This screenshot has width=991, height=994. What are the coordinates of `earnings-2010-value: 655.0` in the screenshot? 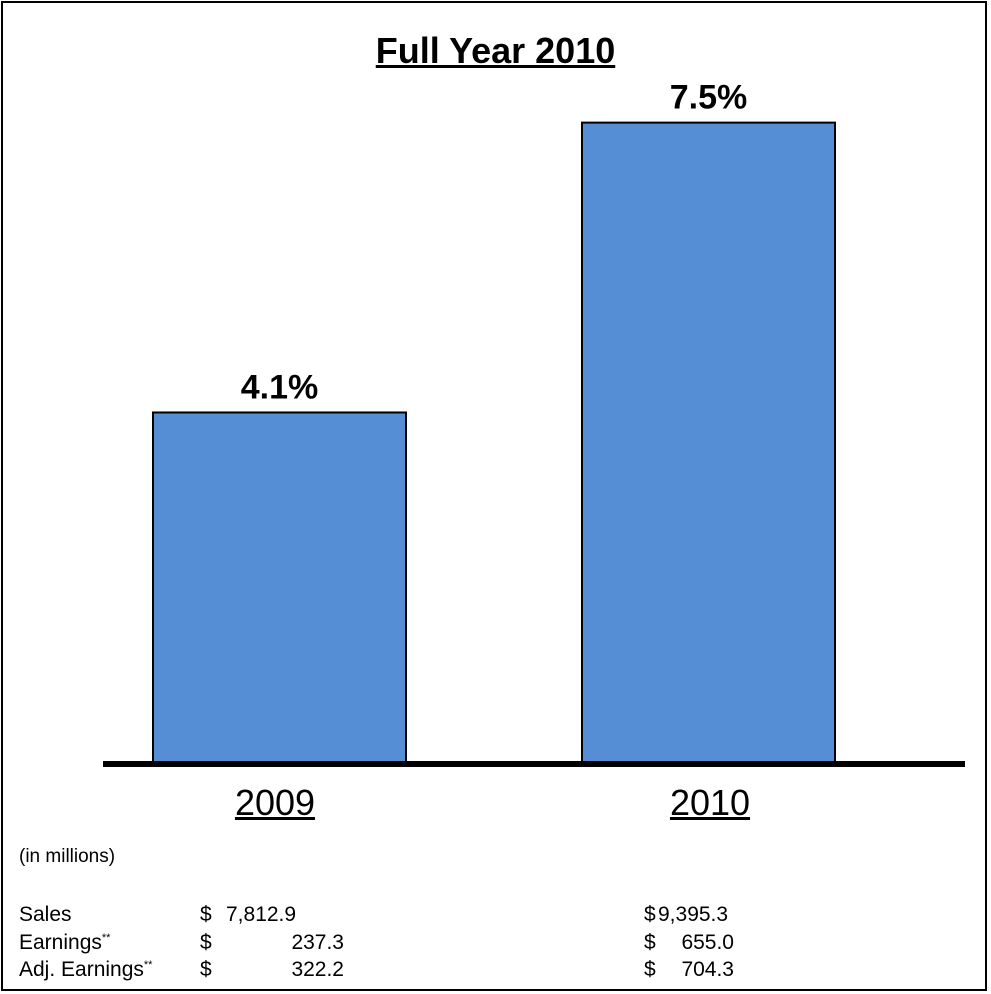 It's located at (707, 942).